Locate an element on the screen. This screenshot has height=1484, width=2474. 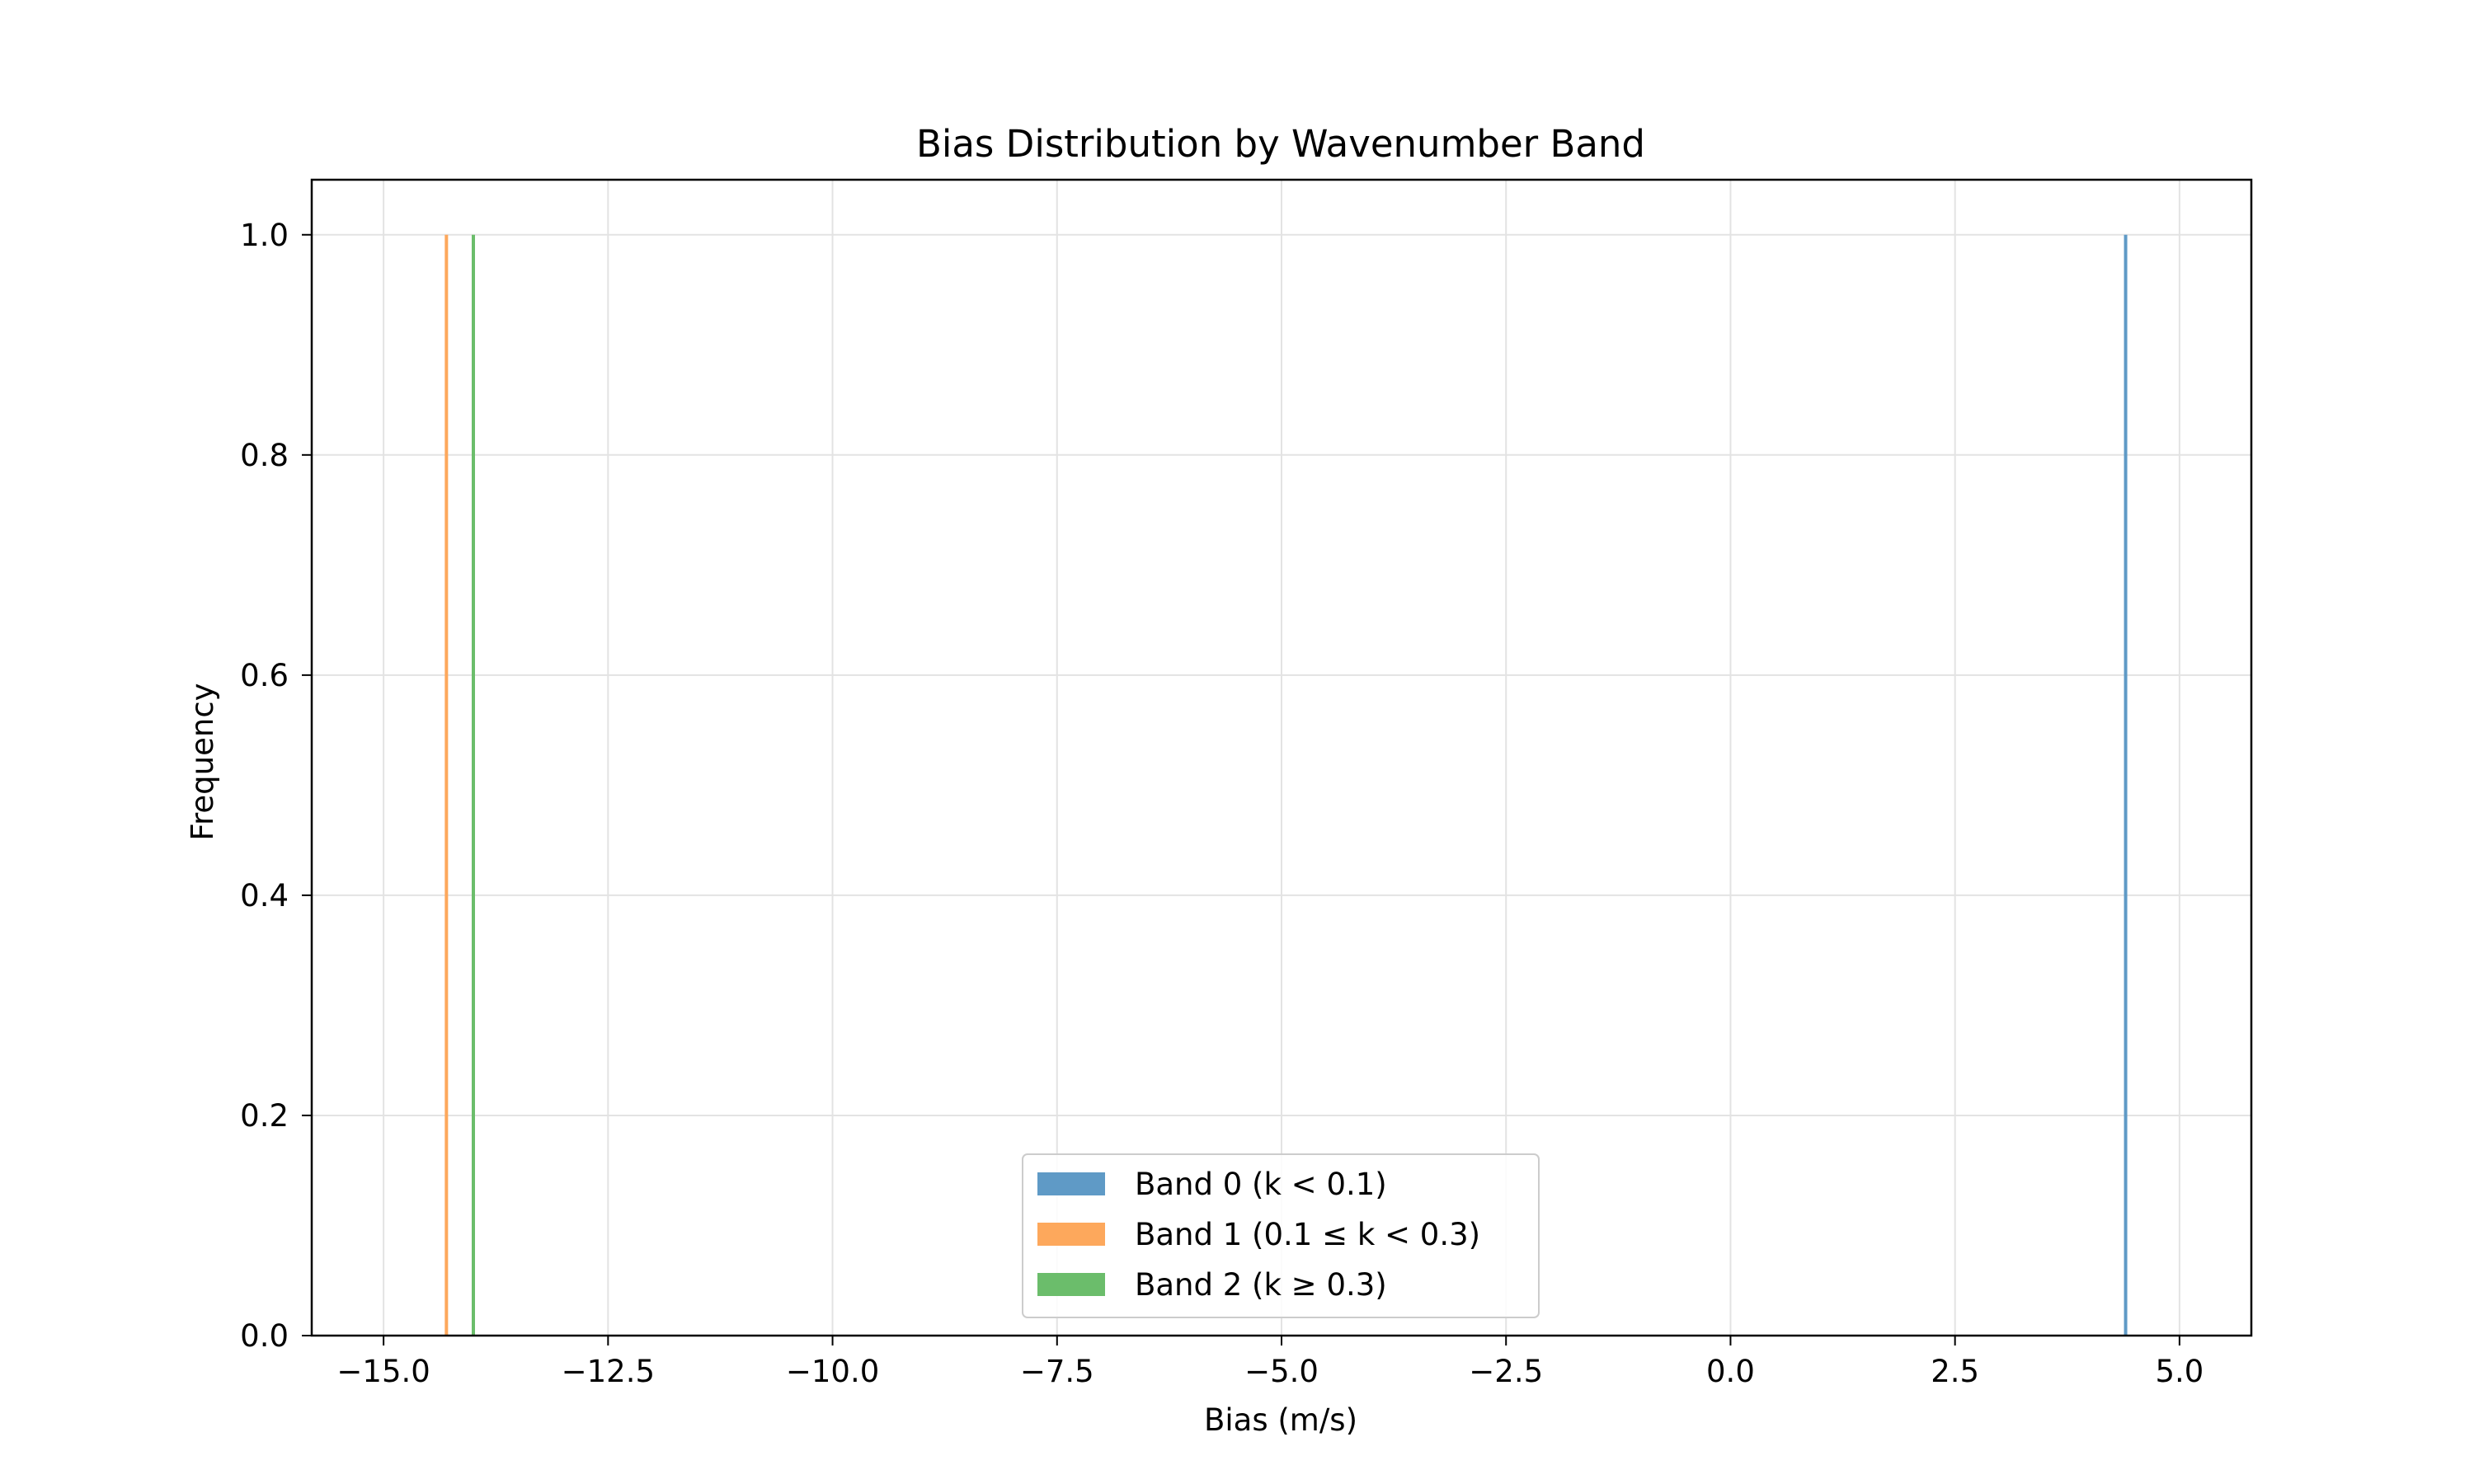
y-tick-label: 0.0 is located at coordinates (264, 1336).